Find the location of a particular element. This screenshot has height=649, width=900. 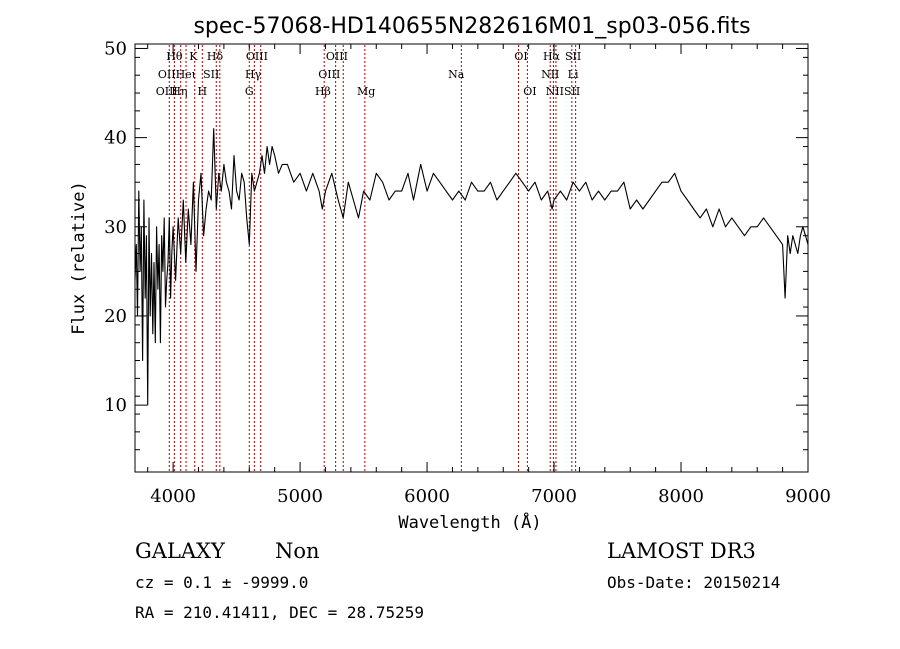

line-label-11: Hγ is located at coordinates (253, 74).